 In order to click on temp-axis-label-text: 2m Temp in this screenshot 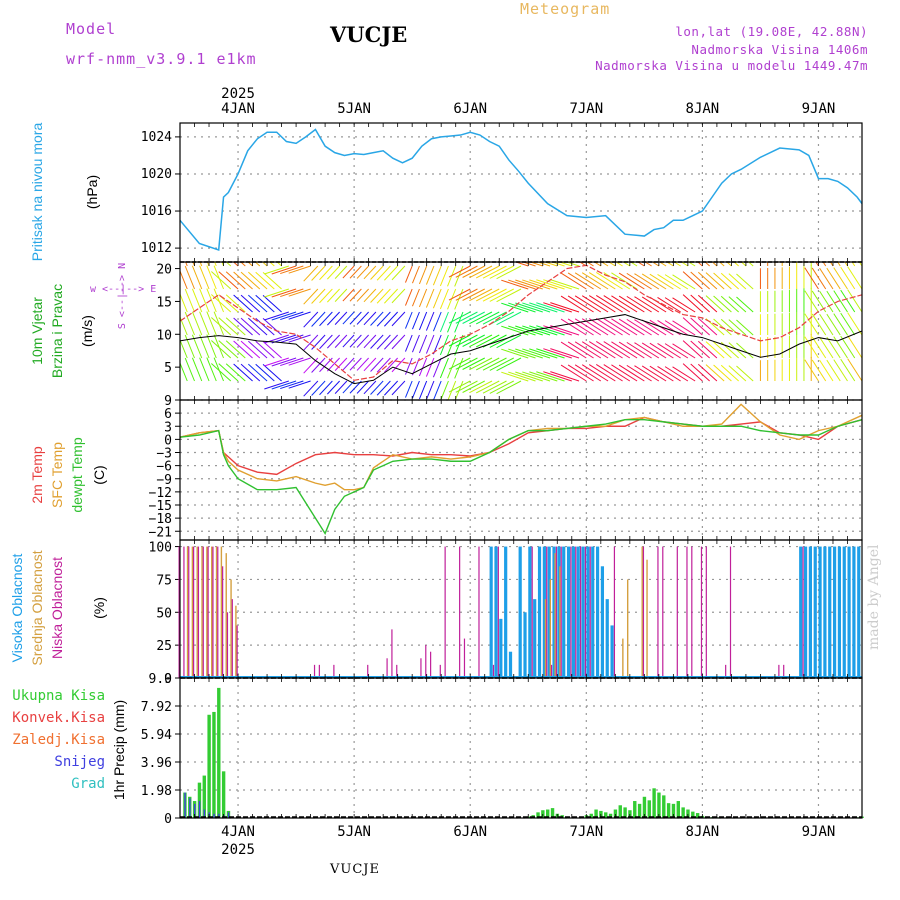, I will do `click(37, 475)`.